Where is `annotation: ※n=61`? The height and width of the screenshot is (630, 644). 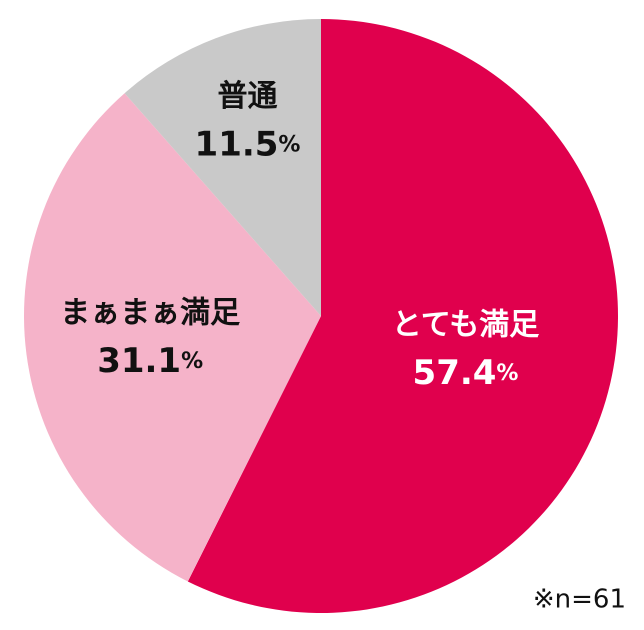
annotation: ※n=61 is located at coordinates (579, 600).